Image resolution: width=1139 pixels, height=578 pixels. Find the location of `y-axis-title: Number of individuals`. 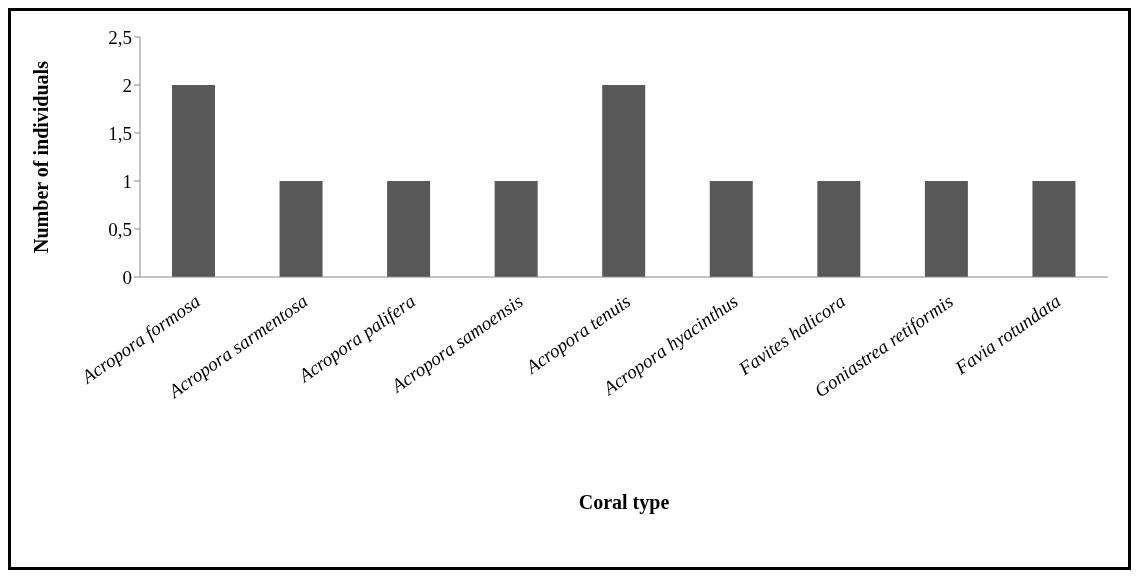

y-axis-title: Number of individuals is located at coordinates (41, 156).